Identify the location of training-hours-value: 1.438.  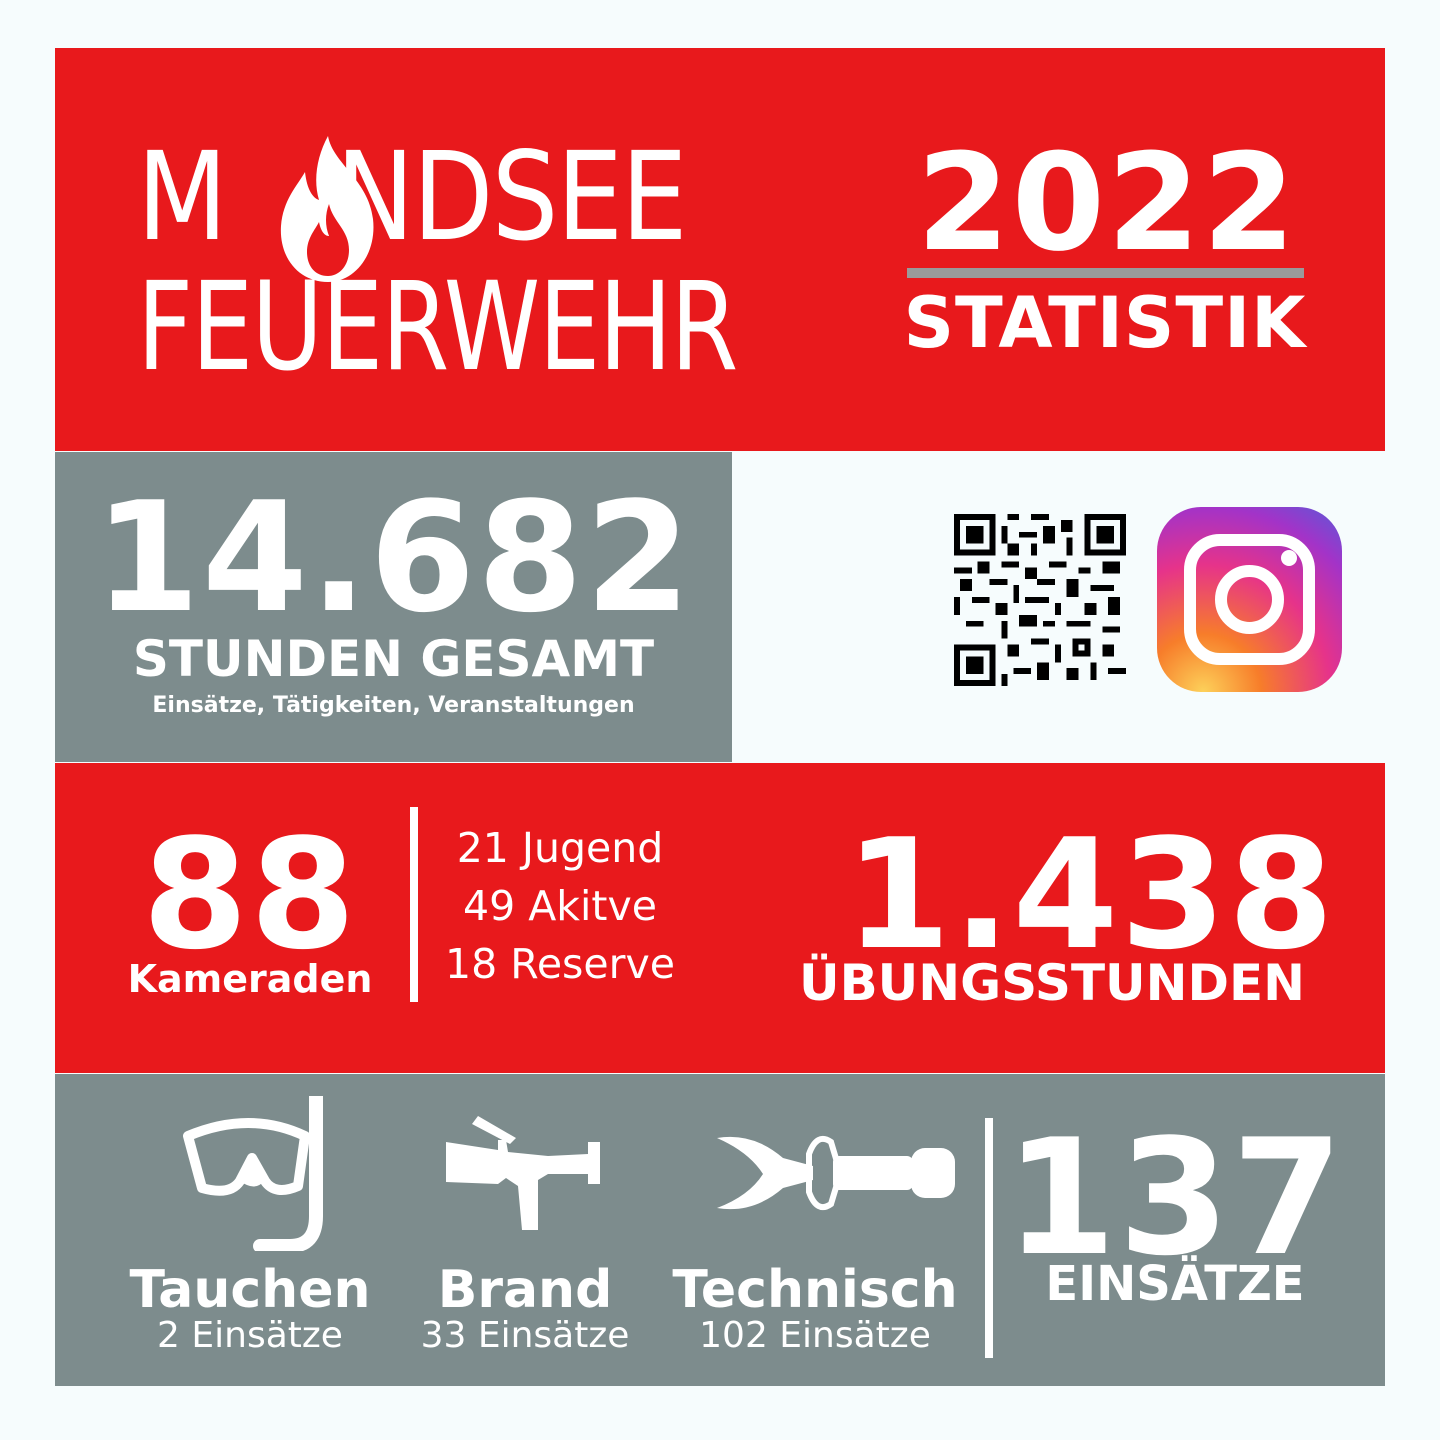
(1090, 894).